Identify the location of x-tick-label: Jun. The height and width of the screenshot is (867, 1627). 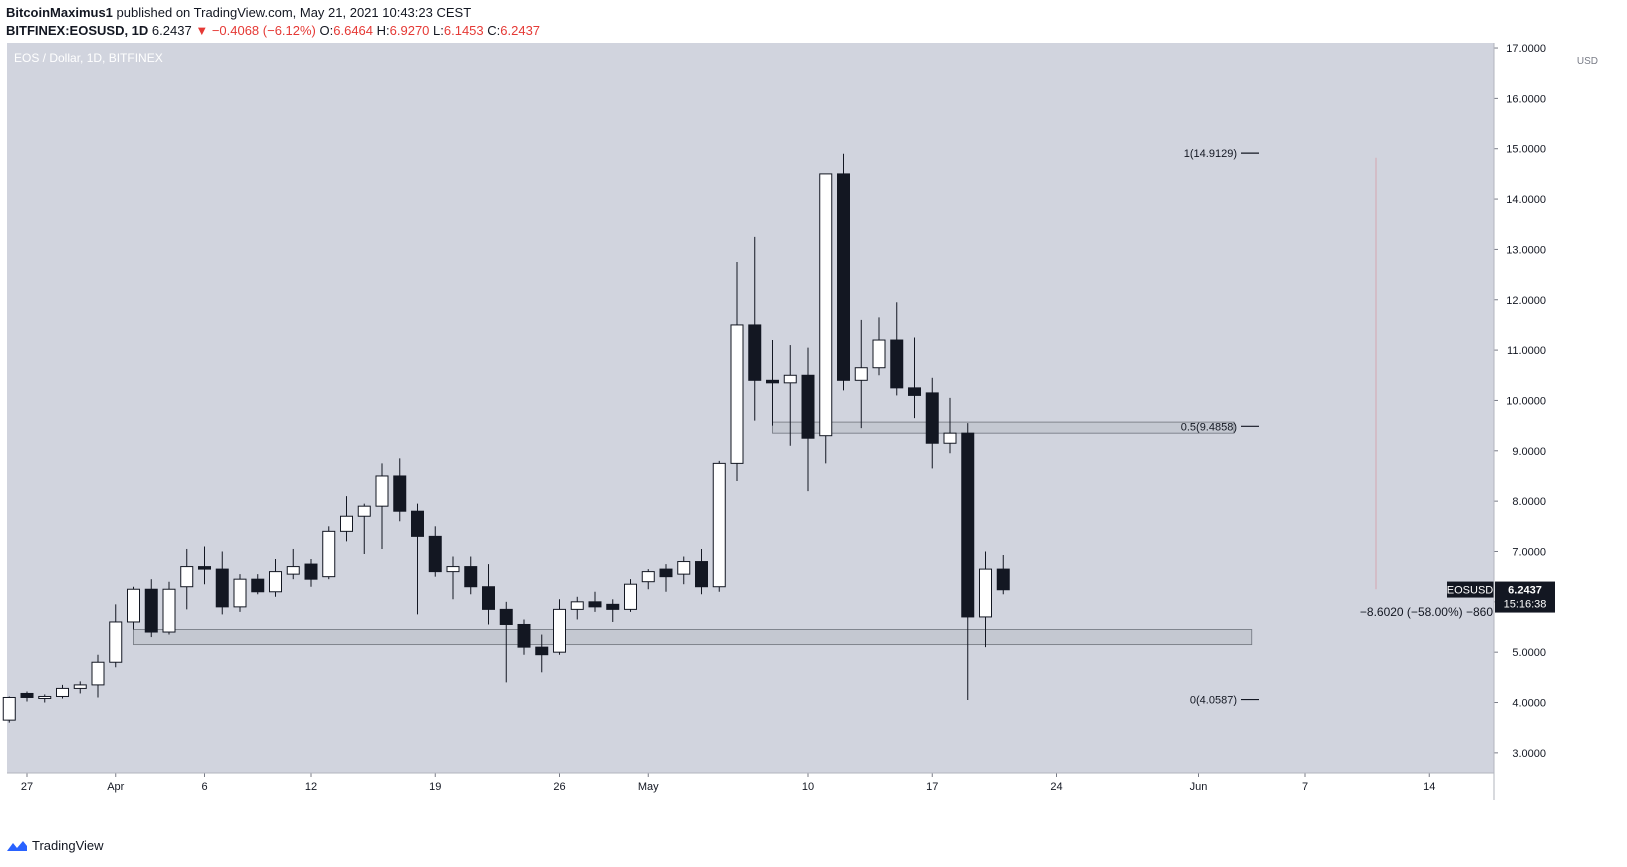
(1199, 787).